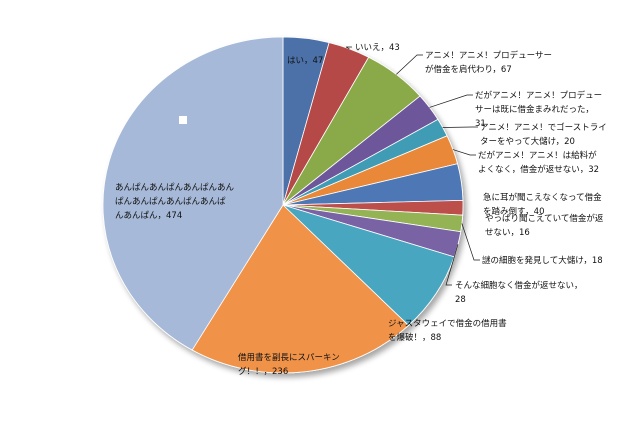  I want to click on data-label-11: ジャスタウェイで借金の借用書を爆破！，88, so click(447, 330).